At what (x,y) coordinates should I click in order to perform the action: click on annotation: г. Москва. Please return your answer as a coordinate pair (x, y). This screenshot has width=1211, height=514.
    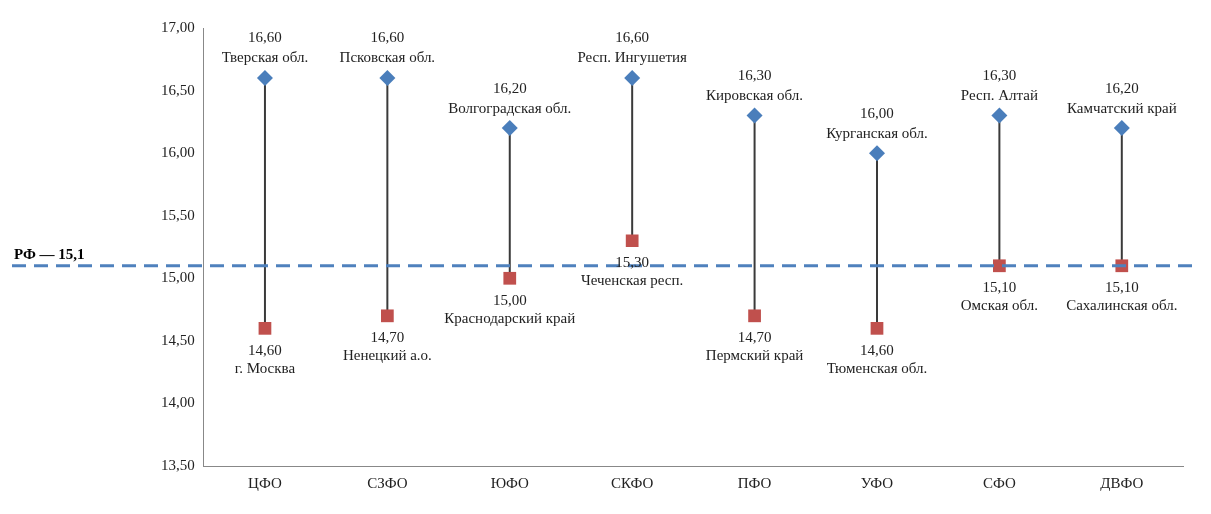
    Looking at the image, I should click on (265, 367).